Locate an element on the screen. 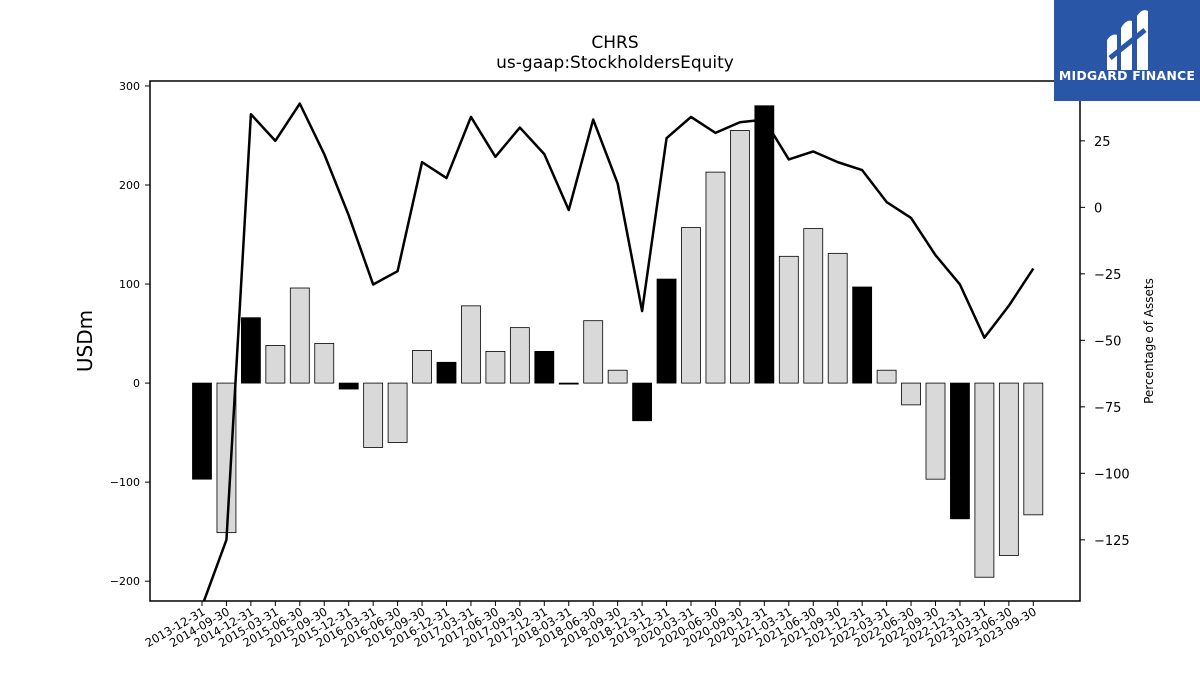 The width and height of the screenshot is (1200, 675). brand-name: MIDGARD FINANCE is located at coordinates (1127, 75).